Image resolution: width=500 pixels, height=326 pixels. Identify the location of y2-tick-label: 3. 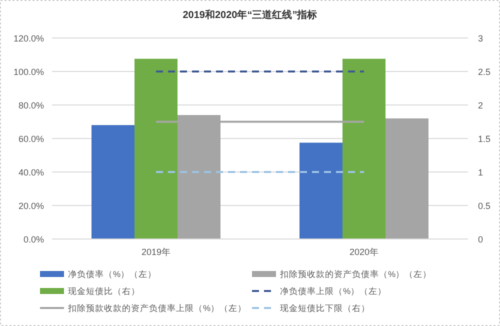
(481, 39).